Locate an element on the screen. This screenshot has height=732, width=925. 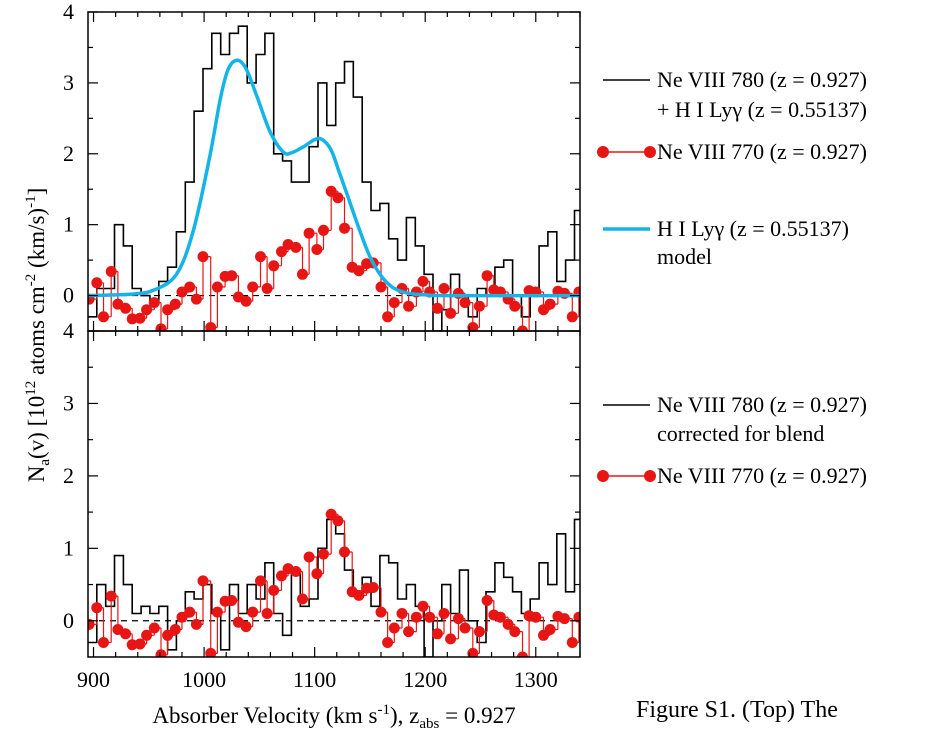
top-y-tick-label: 2 is located at coordinates (68, 153).